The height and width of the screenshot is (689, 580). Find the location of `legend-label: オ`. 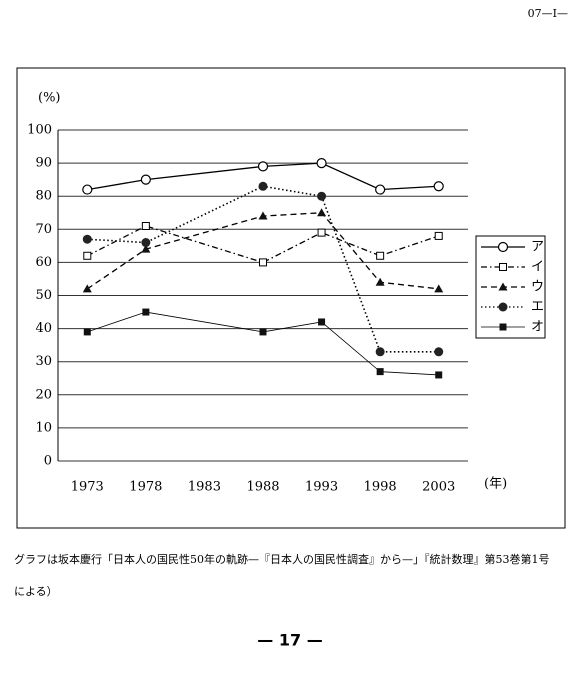

legend-label: オ is located at coordinates (537, 327).